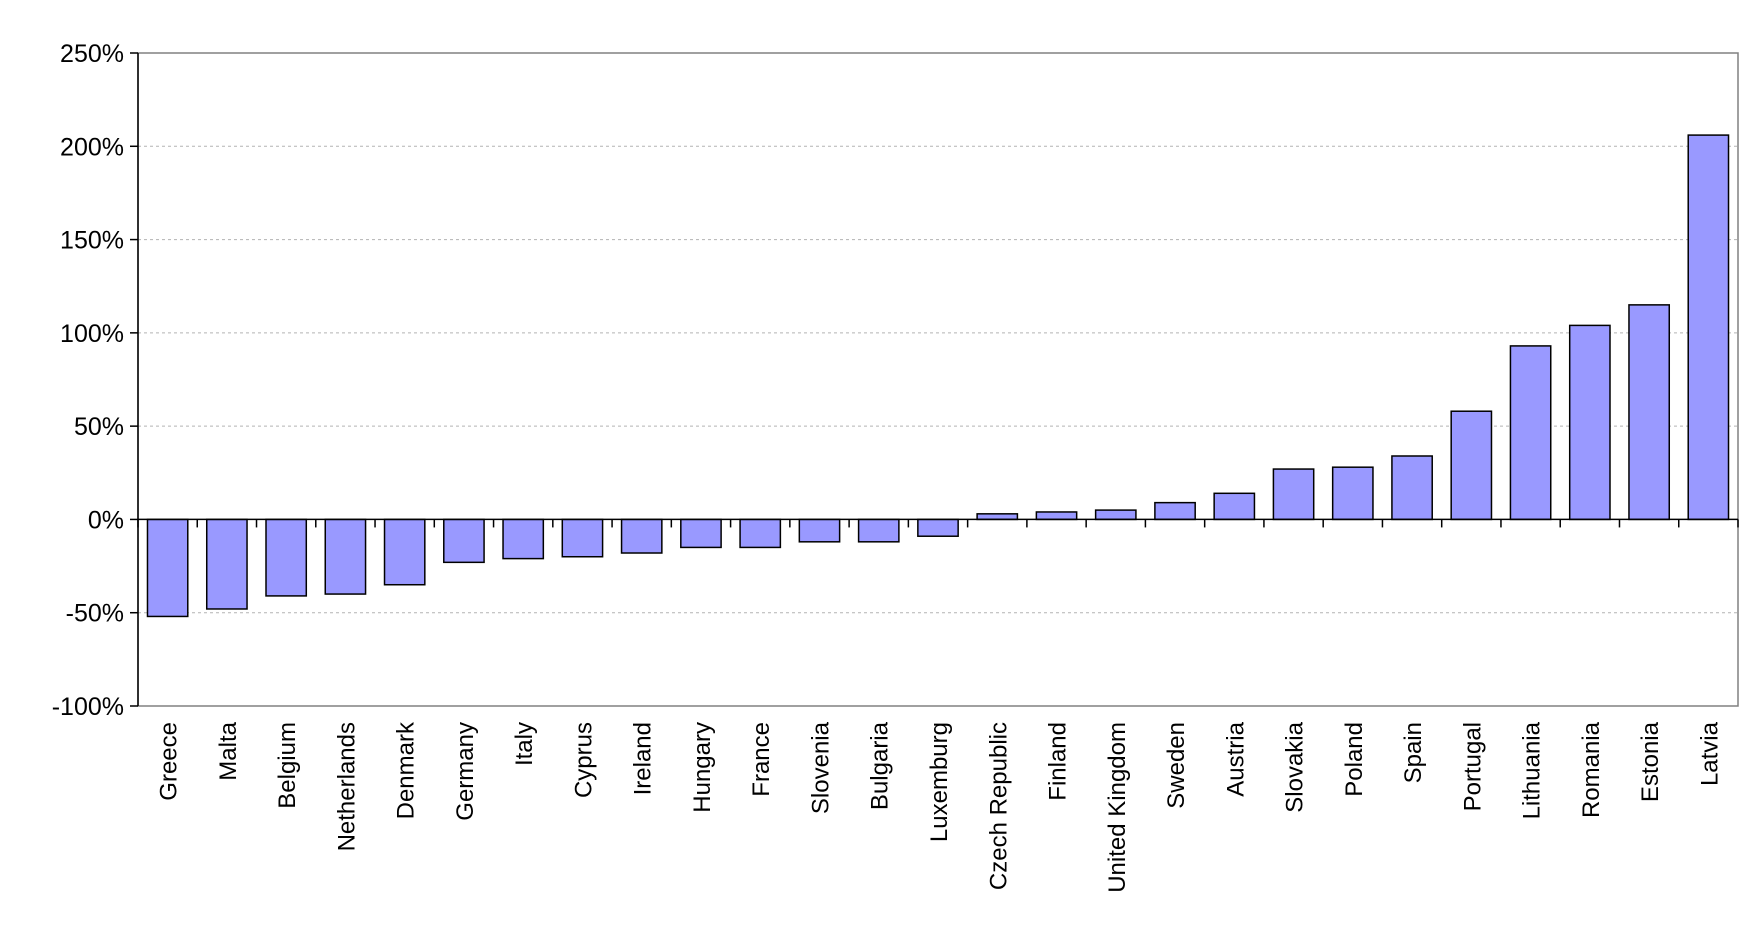 The height and width of the screenshot is (952, 1759). What do you see at coordinates (1117, 807) in the screenshot?
I see `x-tick-label: United Kingdom` at bounding box center [1117, 807].